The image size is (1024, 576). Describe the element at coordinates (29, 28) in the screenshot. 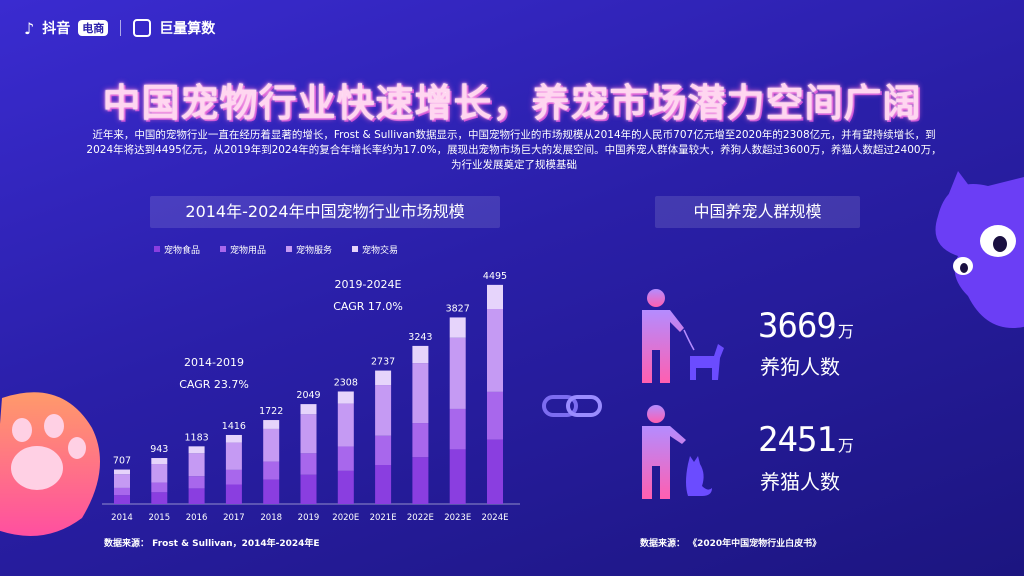

I see `douyin-logo-icon: ♪` at that location.